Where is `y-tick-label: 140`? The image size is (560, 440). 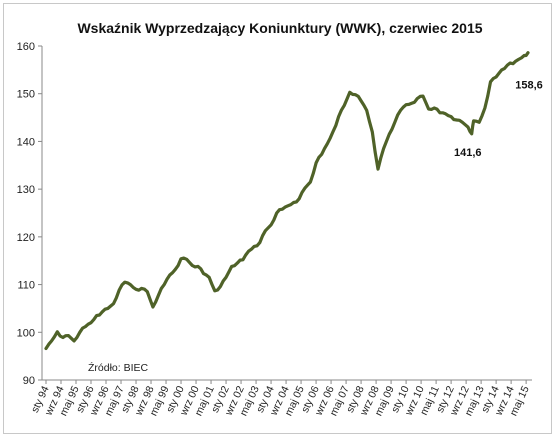
y-tick-label: 140 is located at coordinates (26, 142).